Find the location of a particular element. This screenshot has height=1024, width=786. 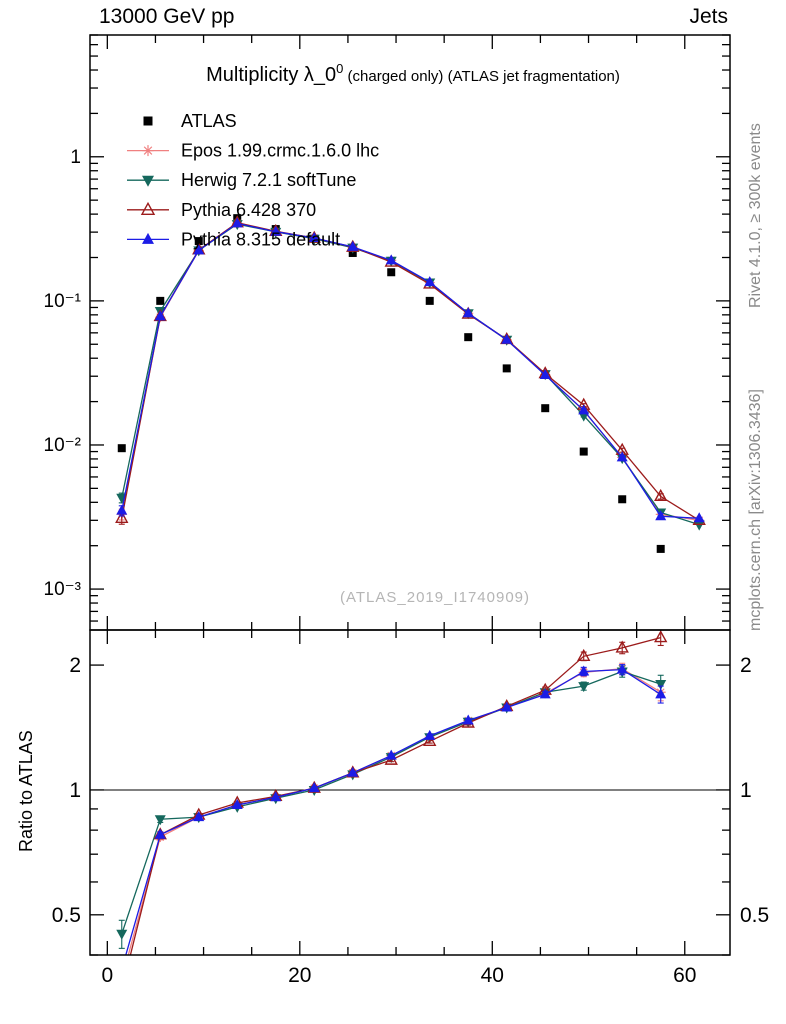

x-tick-label: 40 is located at coordinates (492, 975).